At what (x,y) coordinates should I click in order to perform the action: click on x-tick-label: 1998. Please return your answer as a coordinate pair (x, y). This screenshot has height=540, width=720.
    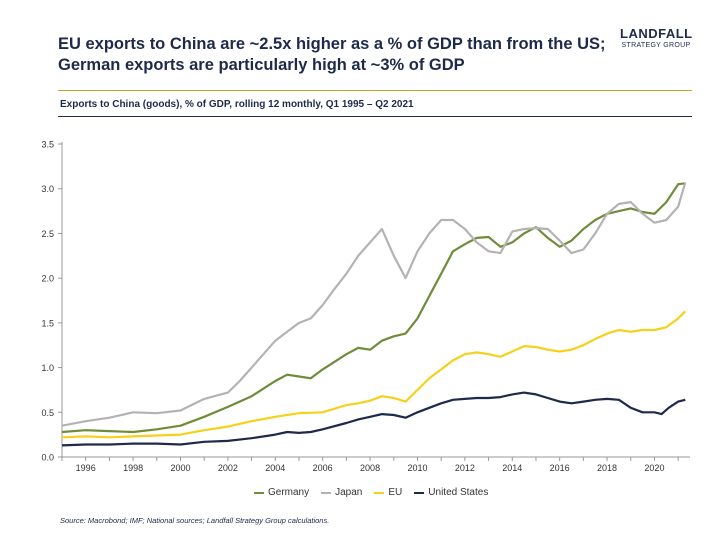
    Looking at the image, I should click on (133, 468).